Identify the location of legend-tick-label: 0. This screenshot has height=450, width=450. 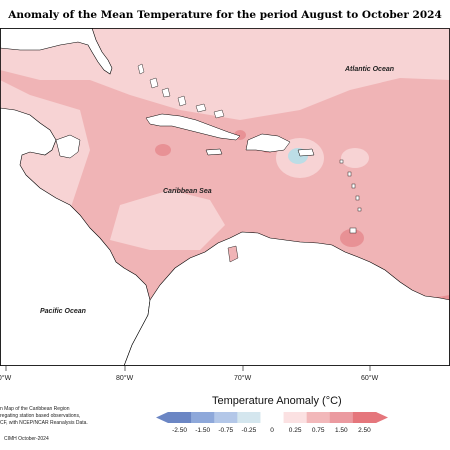
(272, 430).